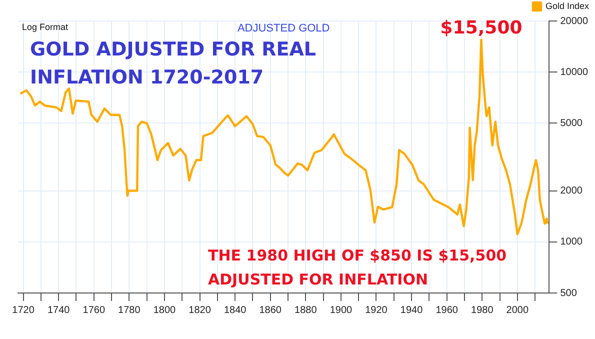 This screenshot has width=595, height=339. Describe the element at coordinates (283, 28) in the screenshot. I see `chart-subtitle: ADJUSTED GOLD` at that location.